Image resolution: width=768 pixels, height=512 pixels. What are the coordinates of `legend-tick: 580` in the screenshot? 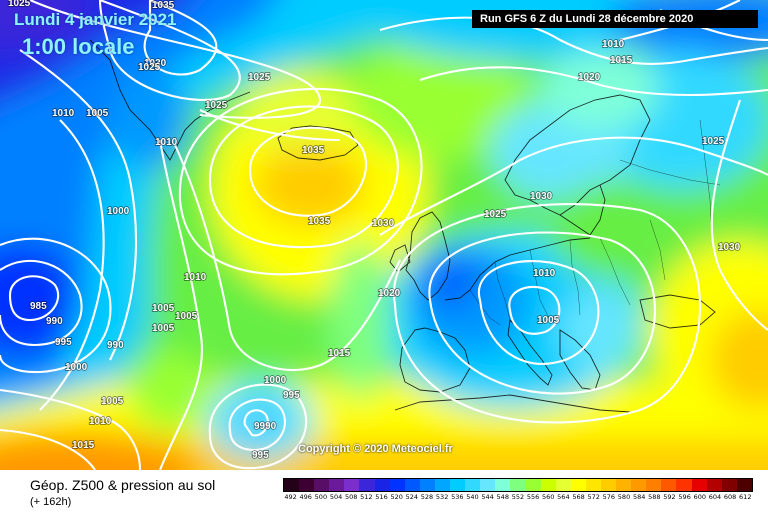 It's located at (624, 497).